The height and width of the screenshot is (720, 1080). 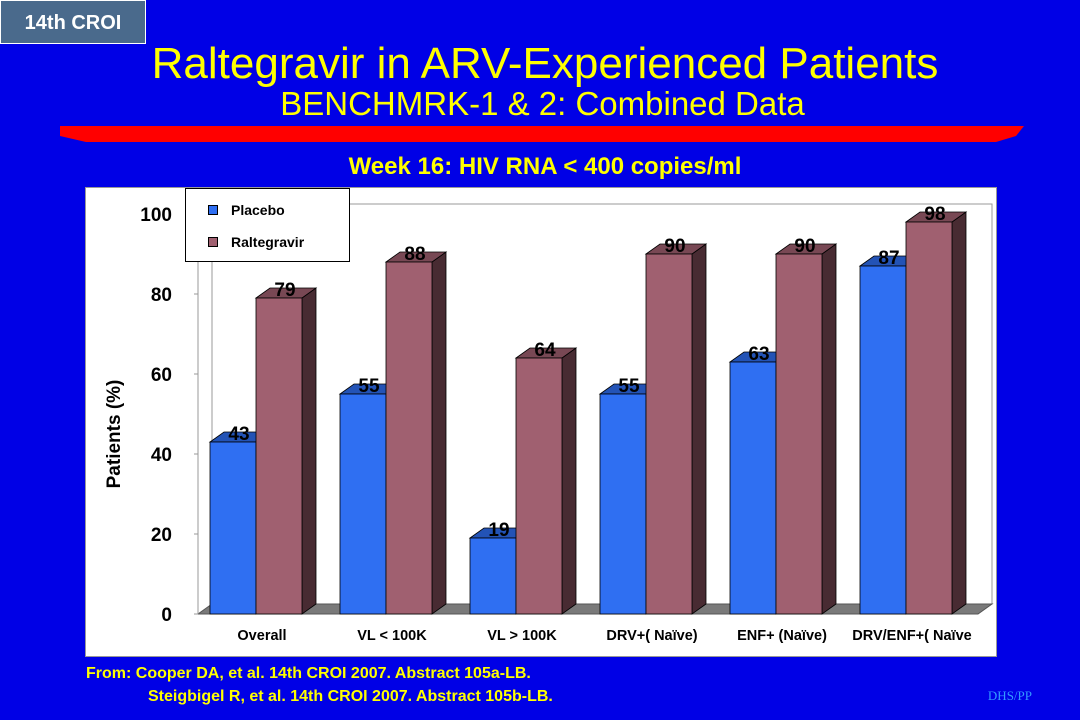 I want to click on data-label: 19, so click(x=498, y=530).